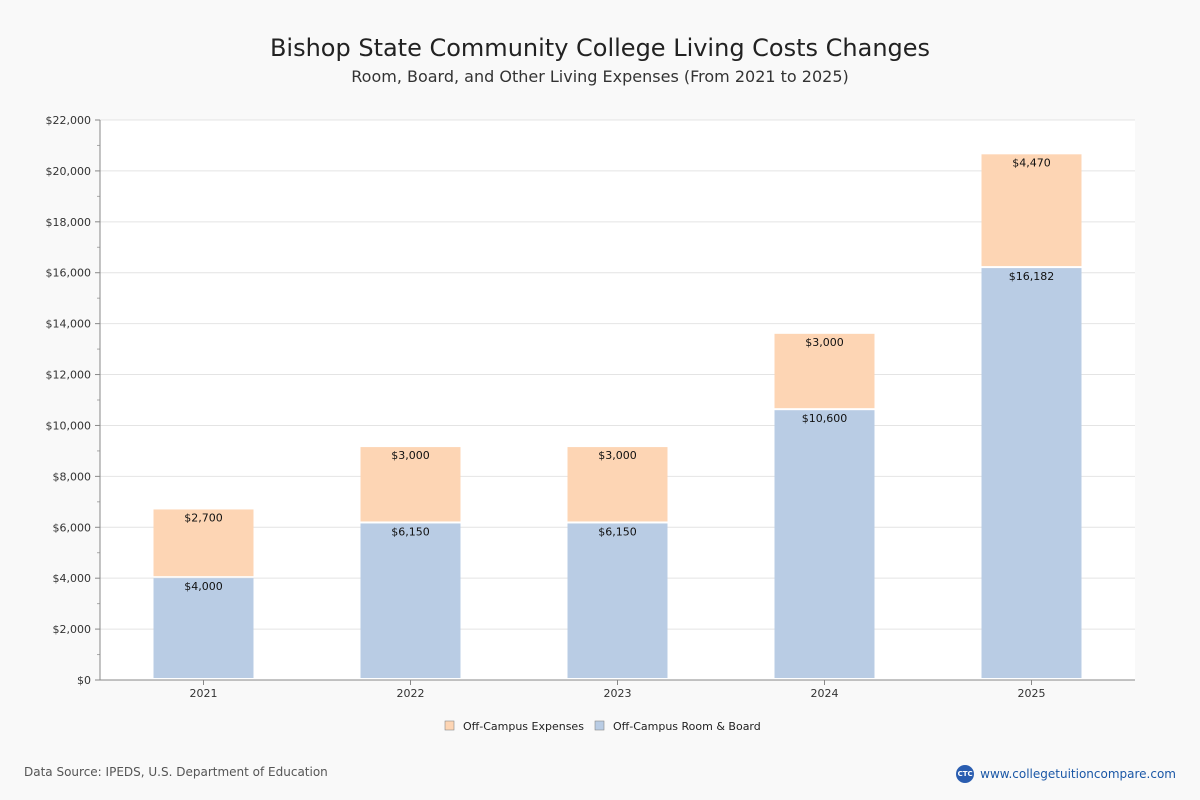 This screenshot has height=800, width=1200. What do you see at coordinates (1078, 774) in the screenshot?
I see `site-url: www.collegetuitioncompare.com` at bounding box center [1078, 774].